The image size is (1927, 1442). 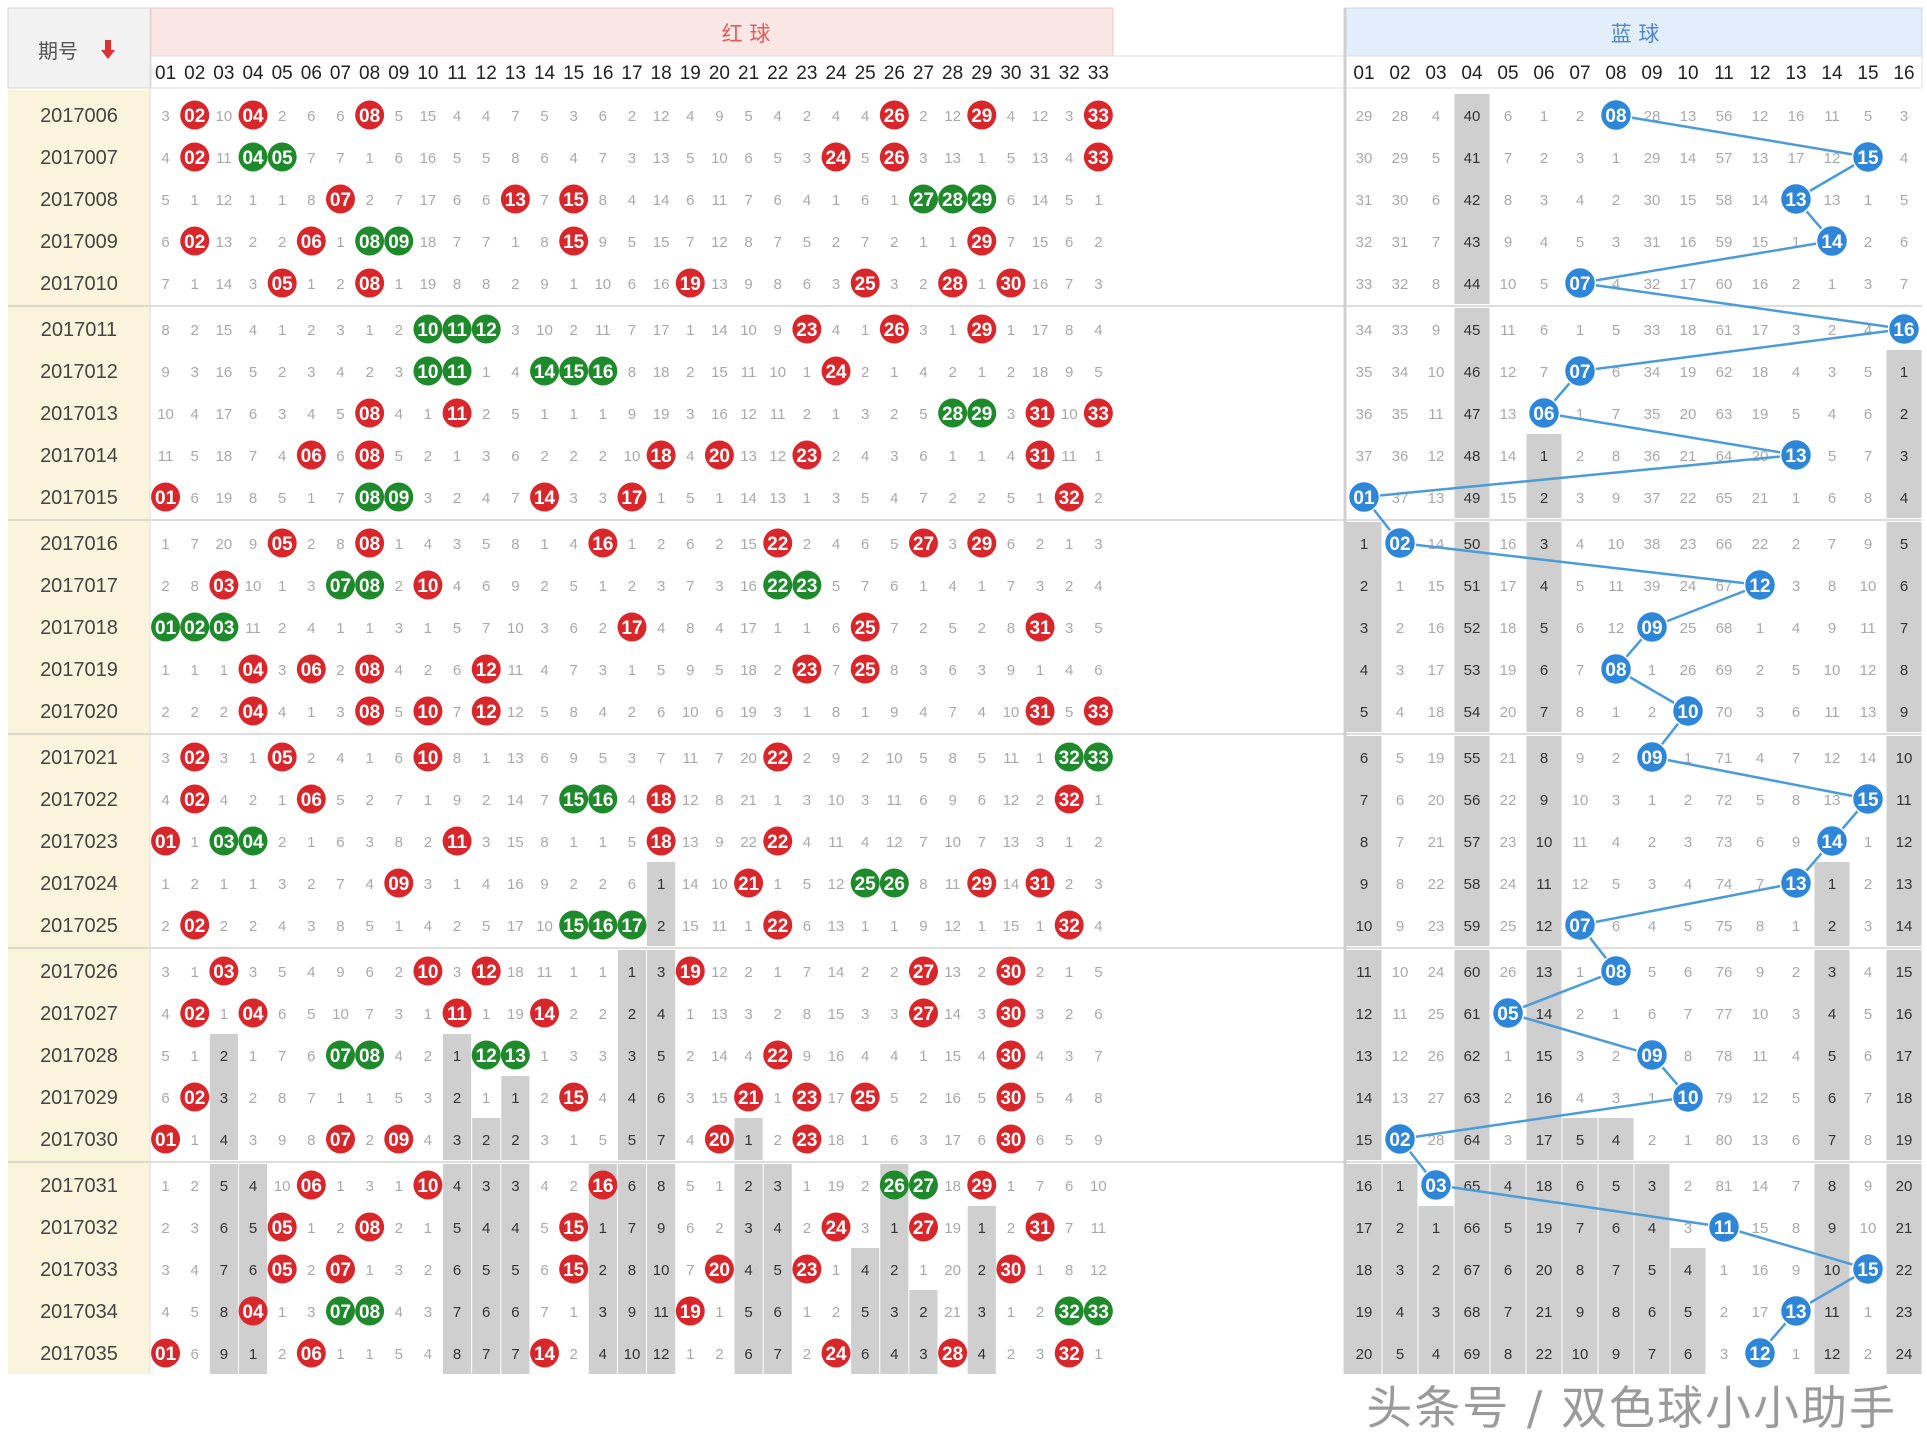 I want to click on blue-miss-count: 57, so click(x=1724, y=158).